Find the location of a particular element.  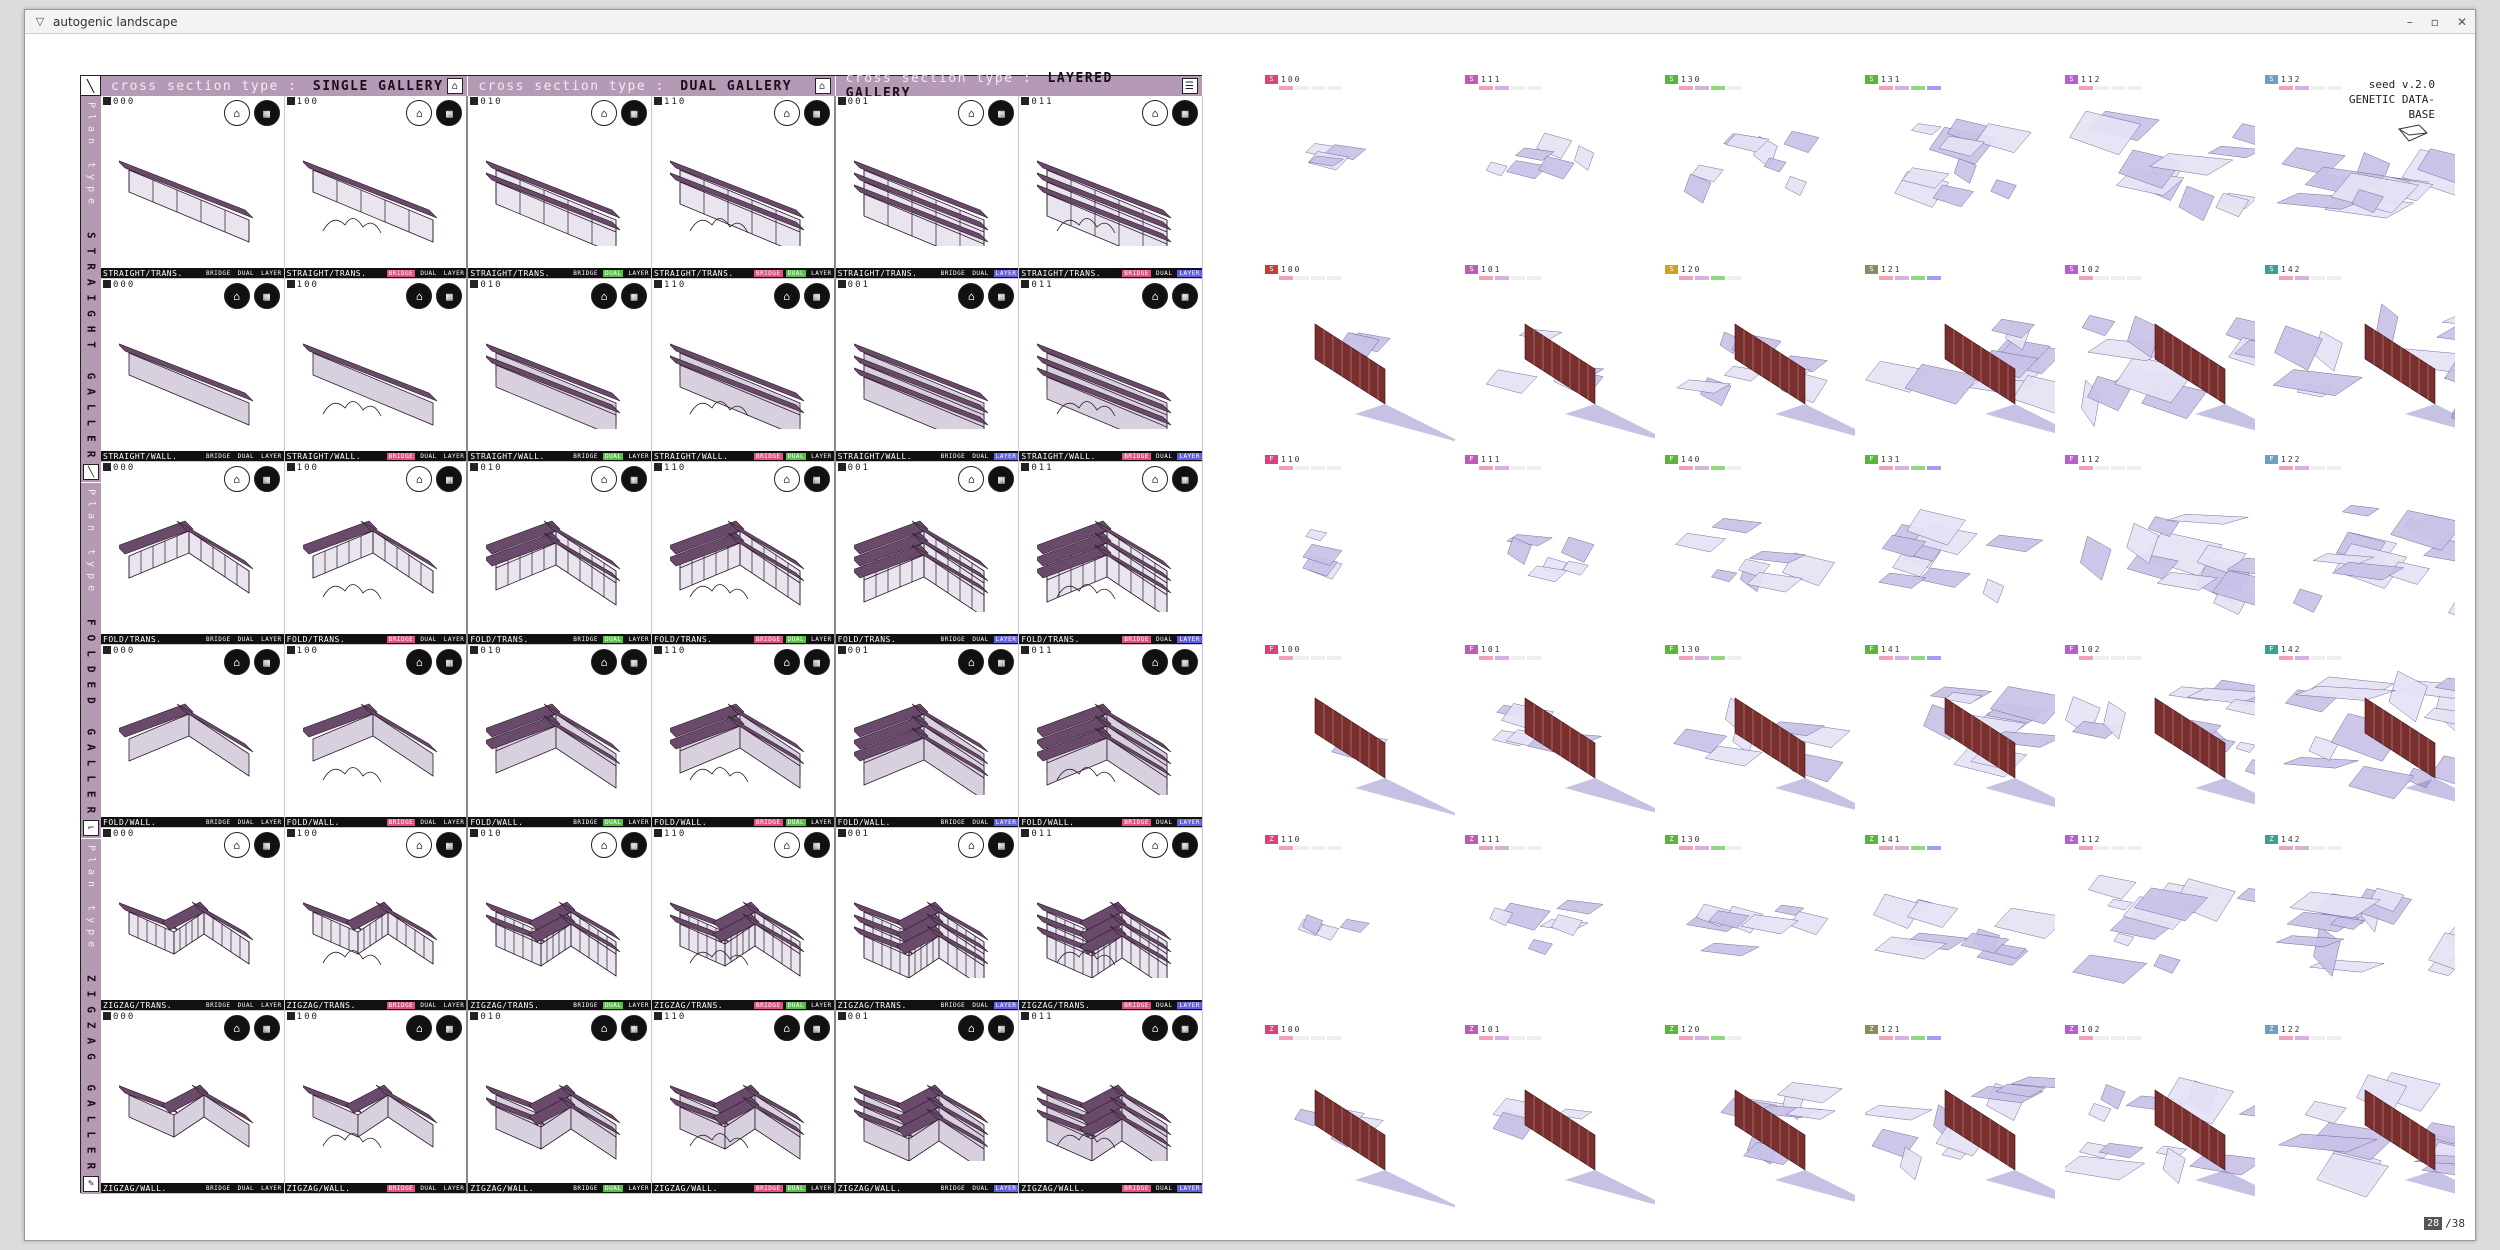

catalog-cell: 110 ⌂ ▦ ZIGZAG/TRANS. BRIDGE DUAL LAYER is located at coordinates (744, 919).